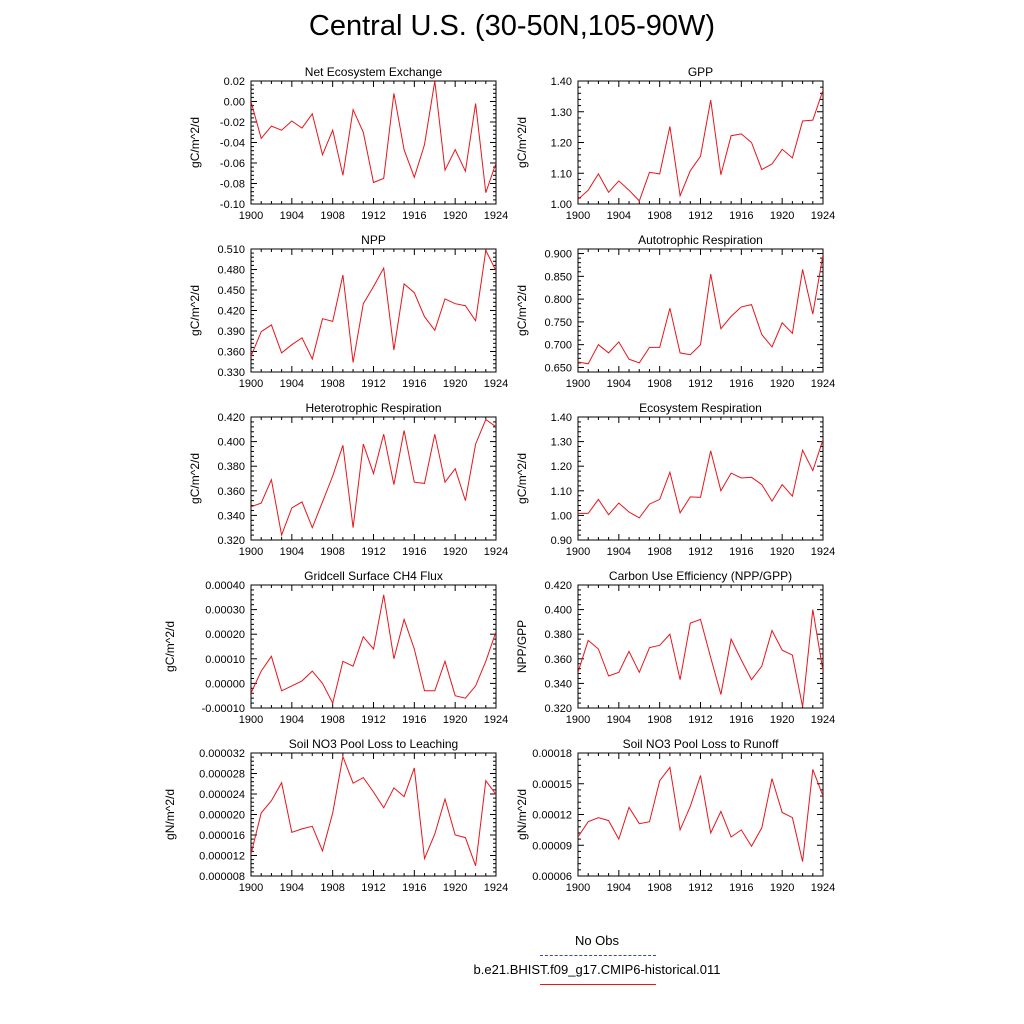 This screenshot has width=1024, height=1024. I want to click on y-tick-label: 0.000016, so click(222, 836).